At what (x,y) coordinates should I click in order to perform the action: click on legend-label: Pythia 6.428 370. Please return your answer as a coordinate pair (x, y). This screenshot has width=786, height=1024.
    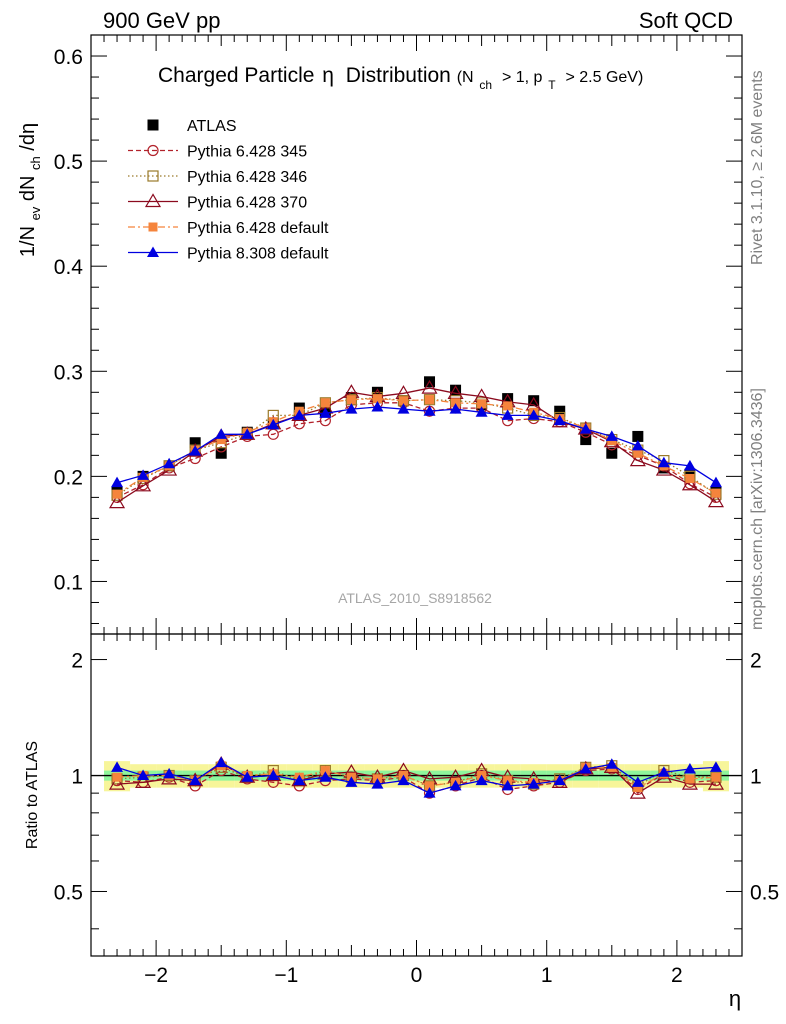
    Looking at the image, I should click on (247, 203).